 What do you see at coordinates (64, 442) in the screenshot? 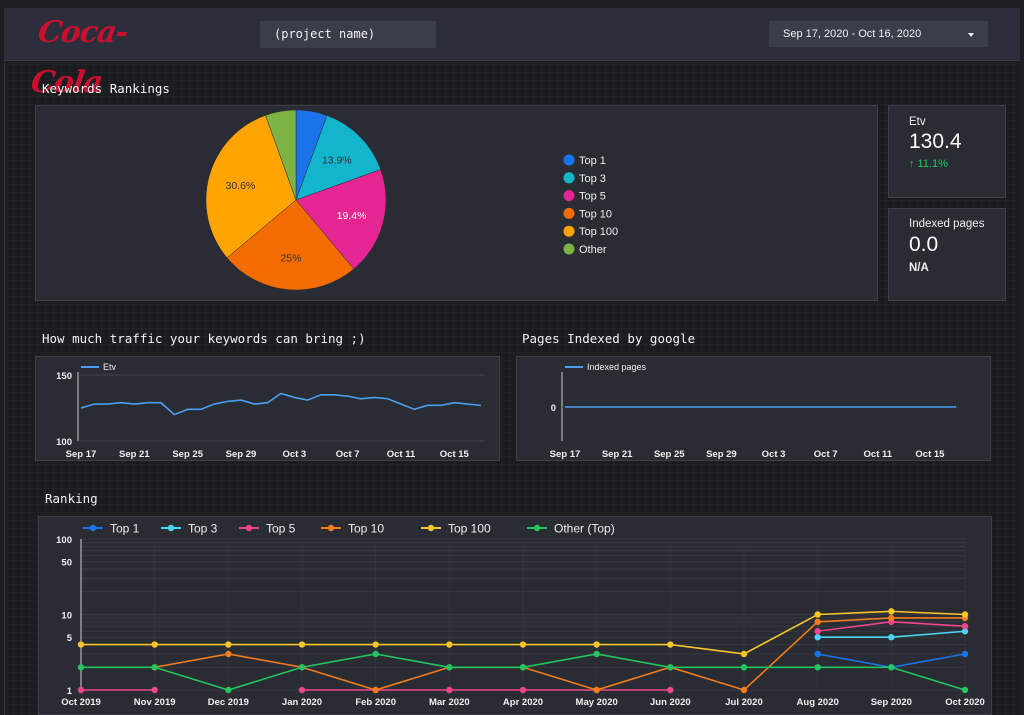
I see `y-tick-label: 100` at bounding box center [64, 442].